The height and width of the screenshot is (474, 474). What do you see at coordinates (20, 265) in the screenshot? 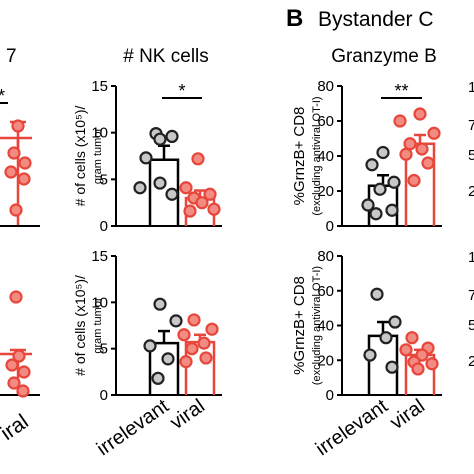
I see `left-fragment: * iral` at bounding box center [20, 265].